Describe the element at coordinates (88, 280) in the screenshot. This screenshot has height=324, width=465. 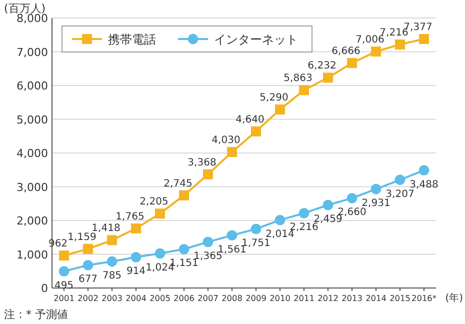
I see `data-label: 677` at that location.